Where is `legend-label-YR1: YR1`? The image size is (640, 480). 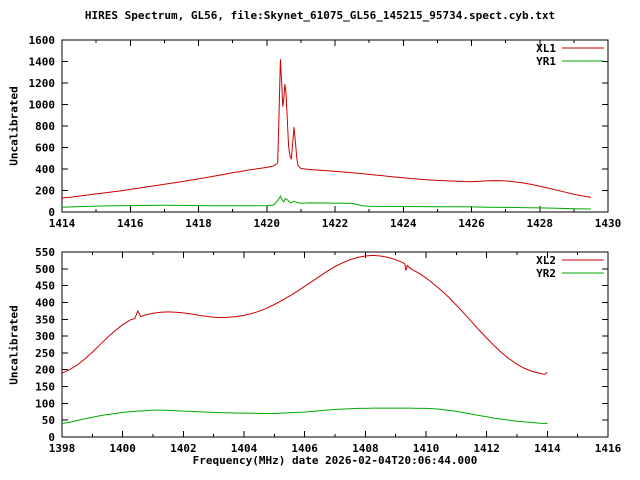
legend-label-YR1: YR1 is located at coordinates (546, 61).